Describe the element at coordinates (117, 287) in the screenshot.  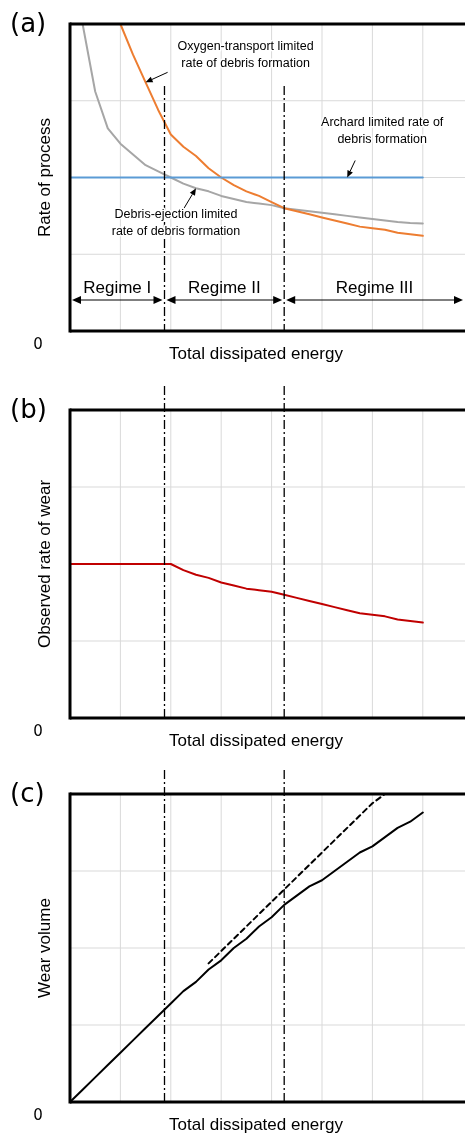
I see `annotation: Regime I` at that location.